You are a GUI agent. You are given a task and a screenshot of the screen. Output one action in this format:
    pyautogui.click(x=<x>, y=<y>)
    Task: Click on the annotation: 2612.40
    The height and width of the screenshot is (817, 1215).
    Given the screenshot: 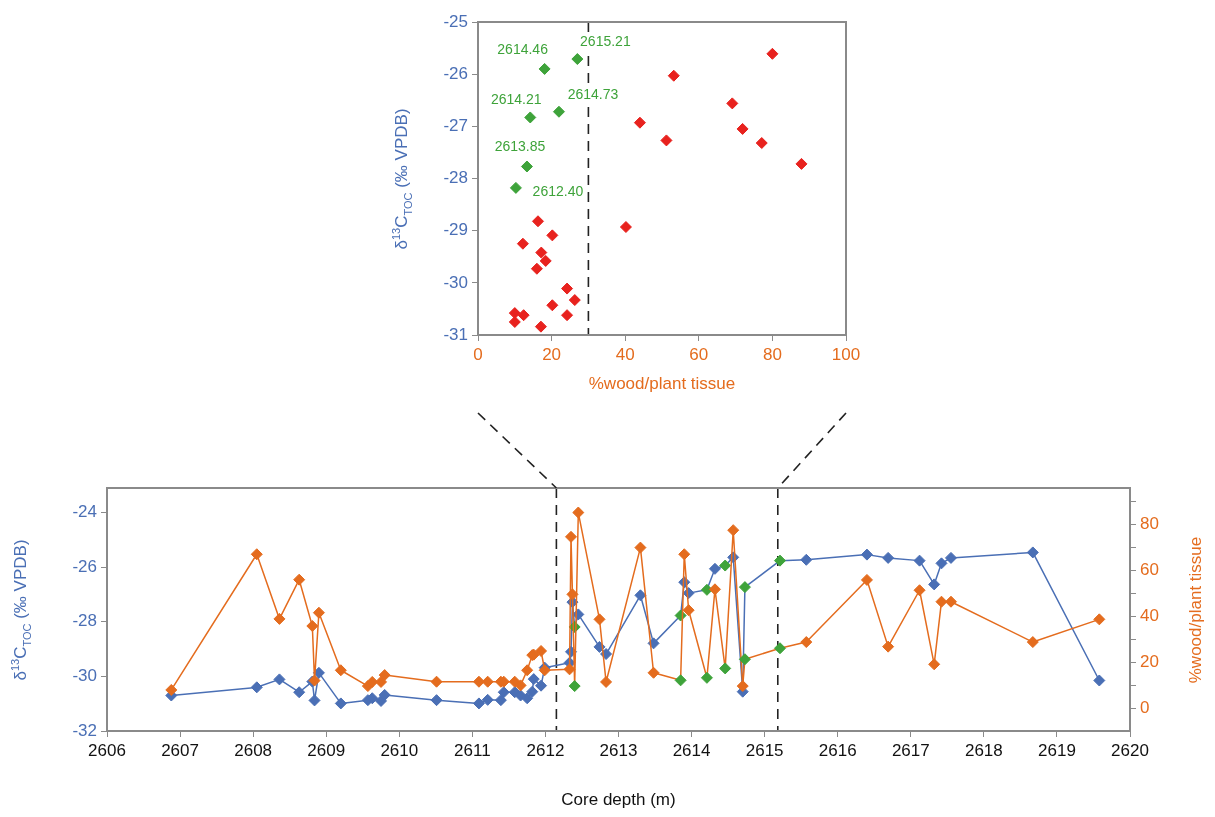 What is the action you would take?
    pyautogui.click(x=558, y=190)
    